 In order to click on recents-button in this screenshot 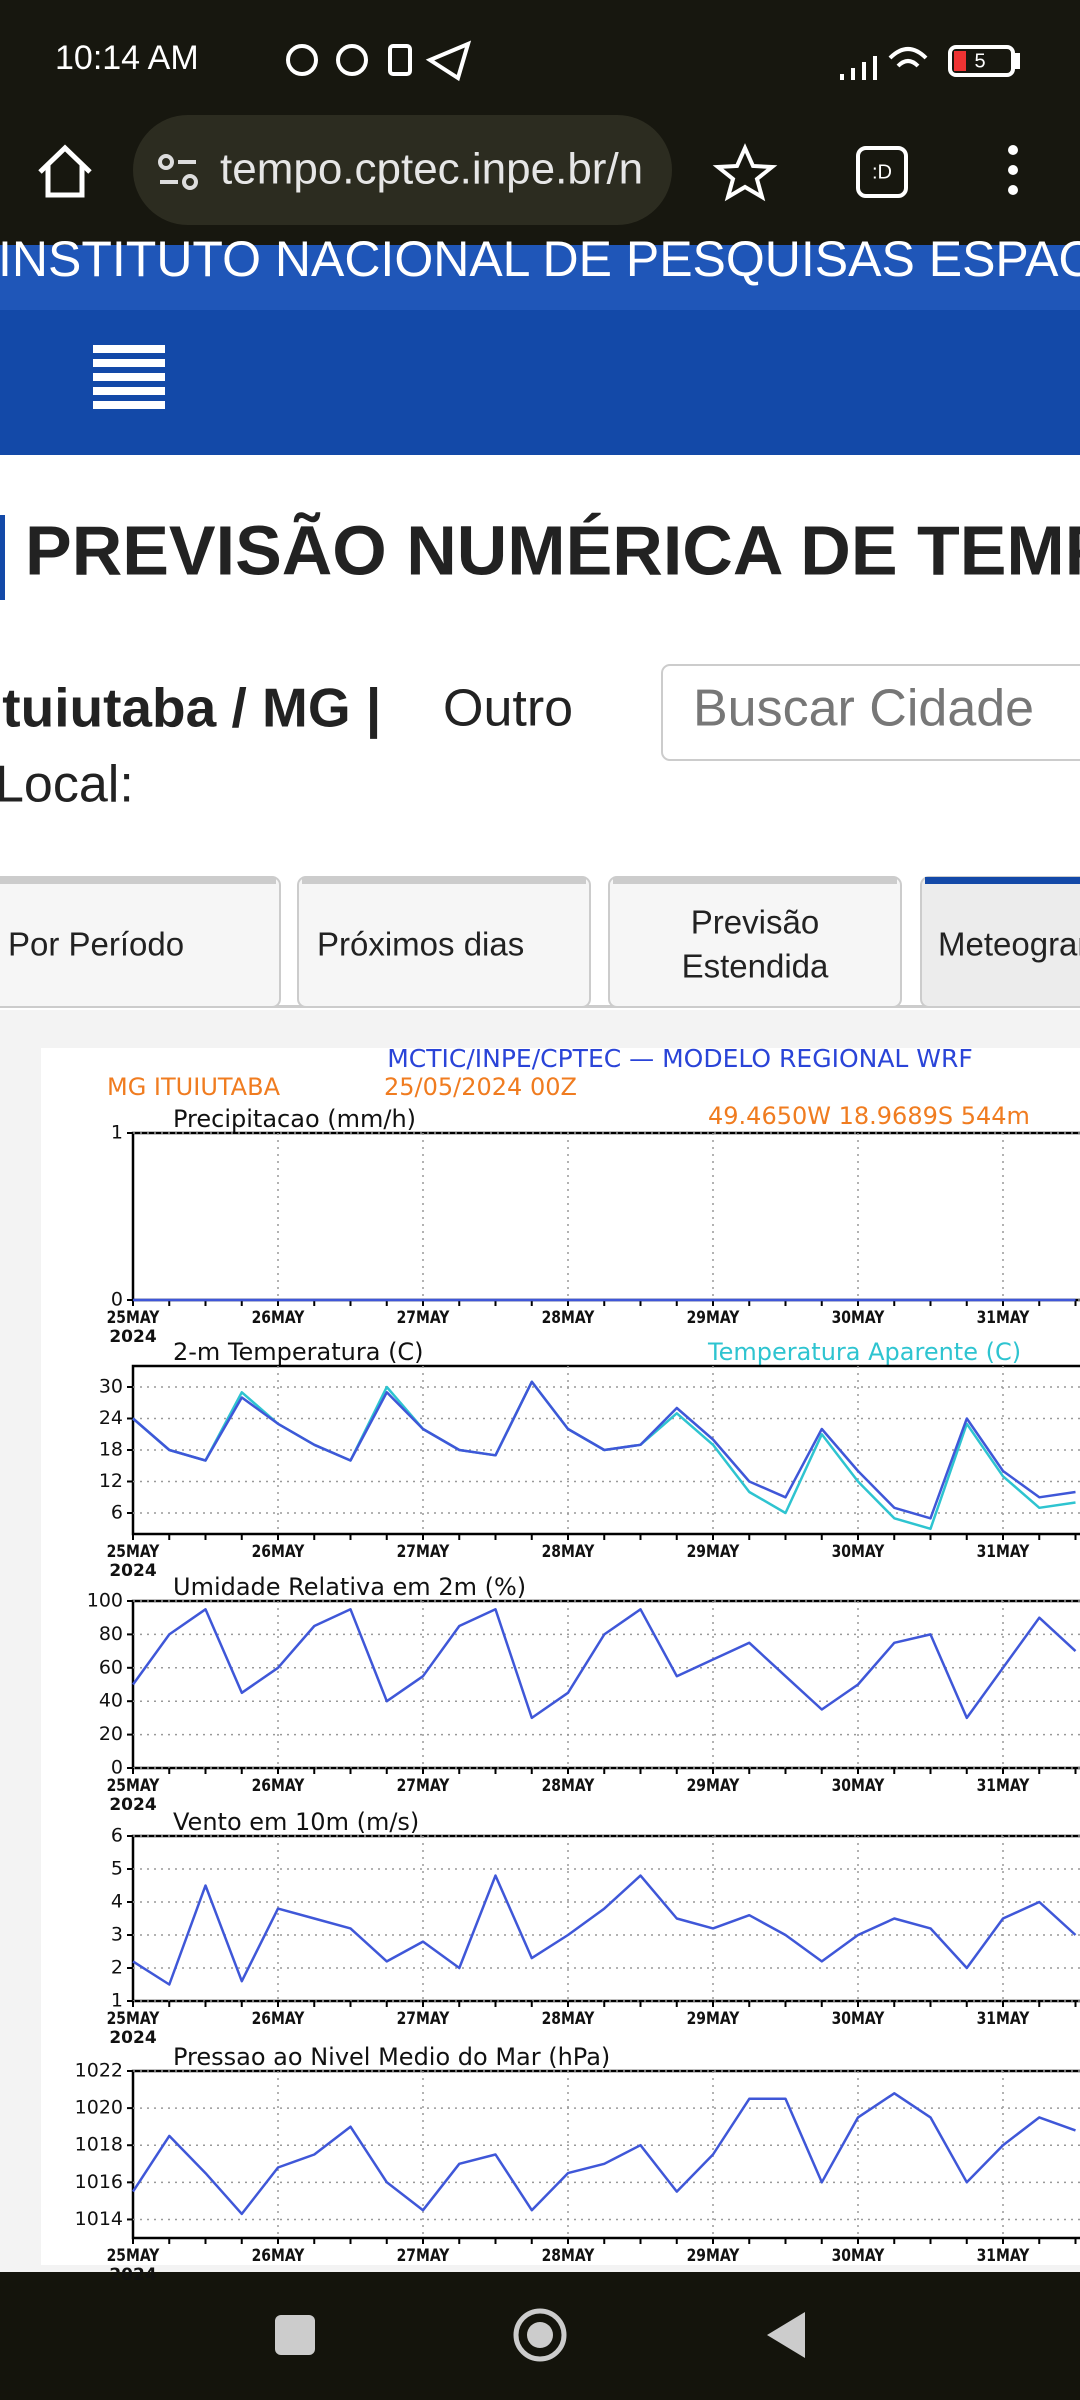, I will do `click(295, 2335)`.